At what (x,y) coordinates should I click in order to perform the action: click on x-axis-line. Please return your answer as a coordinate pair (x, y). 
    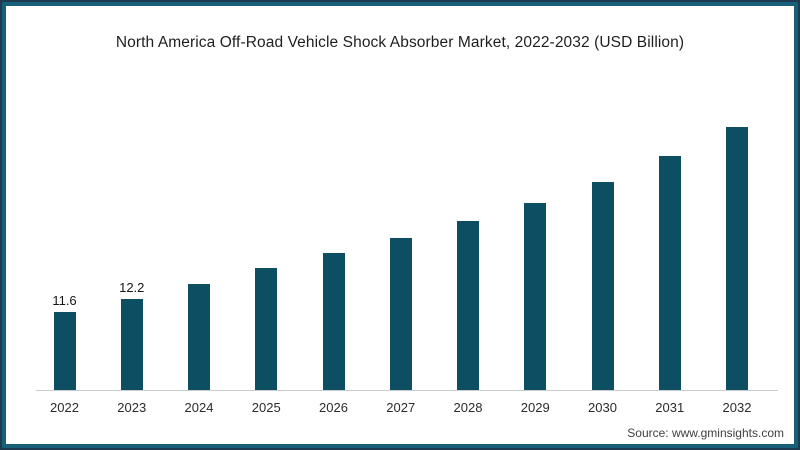
    Looking at the image, I should click on (407, 390).